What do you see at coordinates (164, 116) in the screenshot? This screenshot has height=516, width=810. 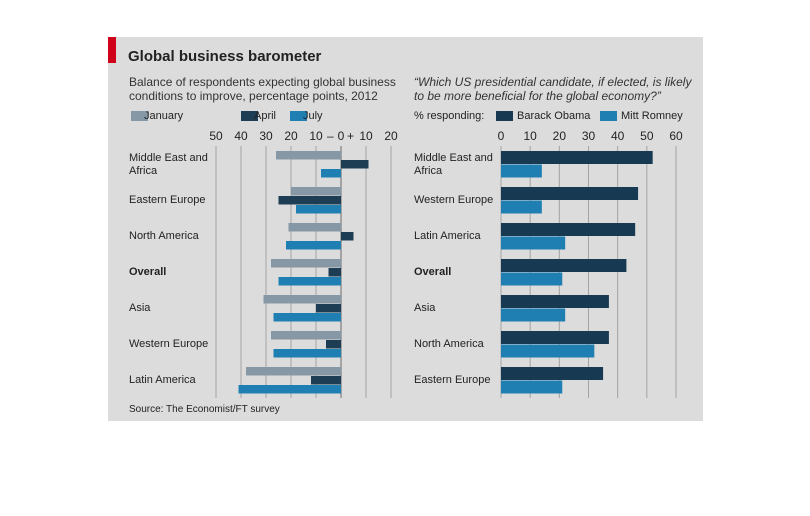 I see `legend-label: January` at bounding box center [164, 116].